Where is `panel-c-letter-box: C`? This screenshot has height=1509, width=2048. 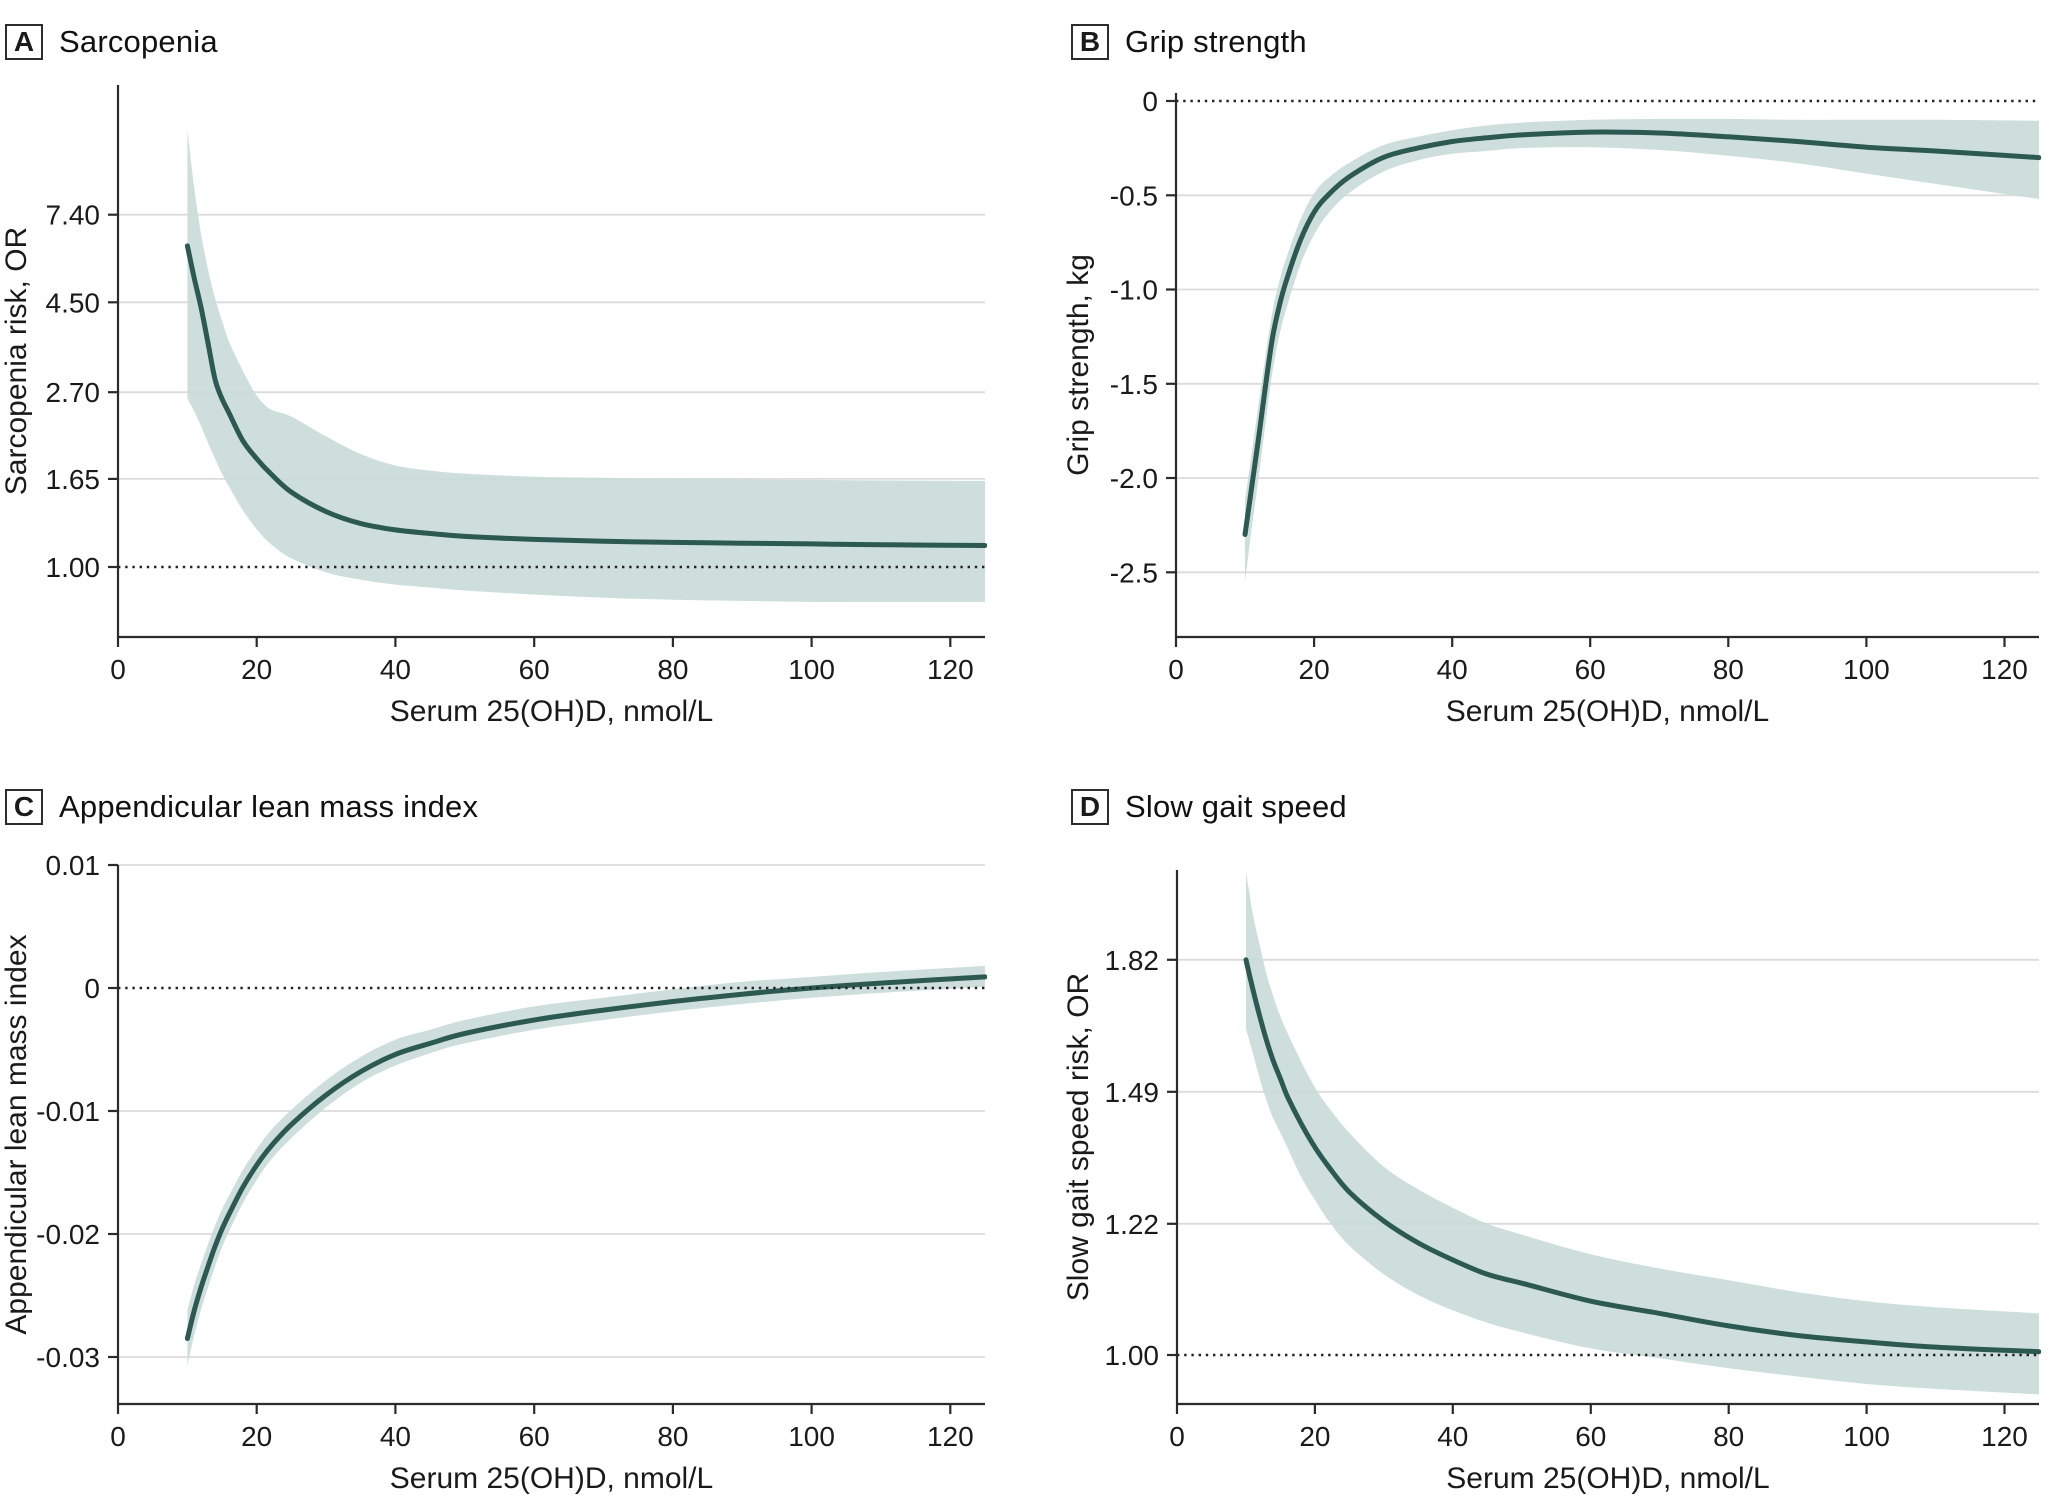 panel-c-letter-box: C is located at coordinates (24, 807).